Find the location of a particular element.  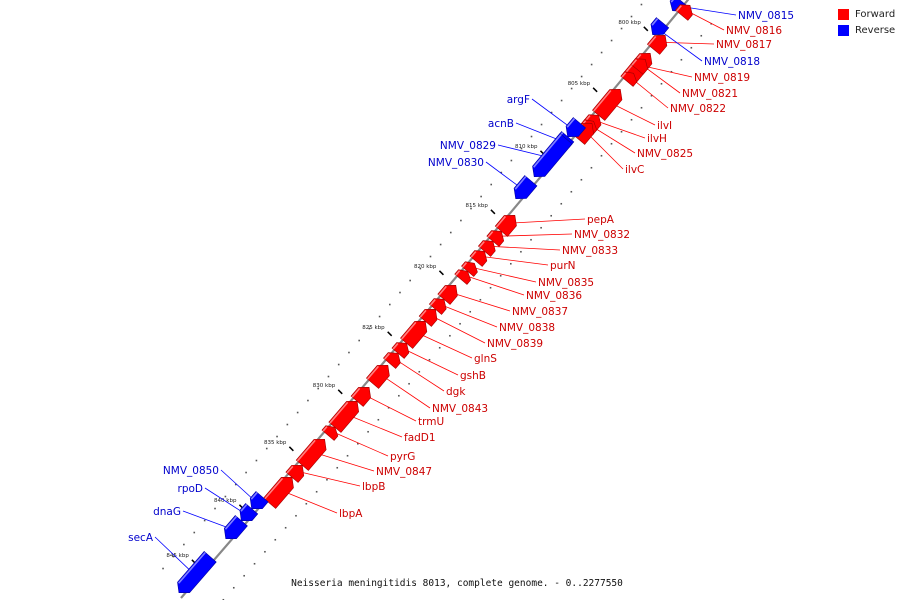

gene-label-nmv_0816: NMV_0816 is located at coordinates (754, 31).